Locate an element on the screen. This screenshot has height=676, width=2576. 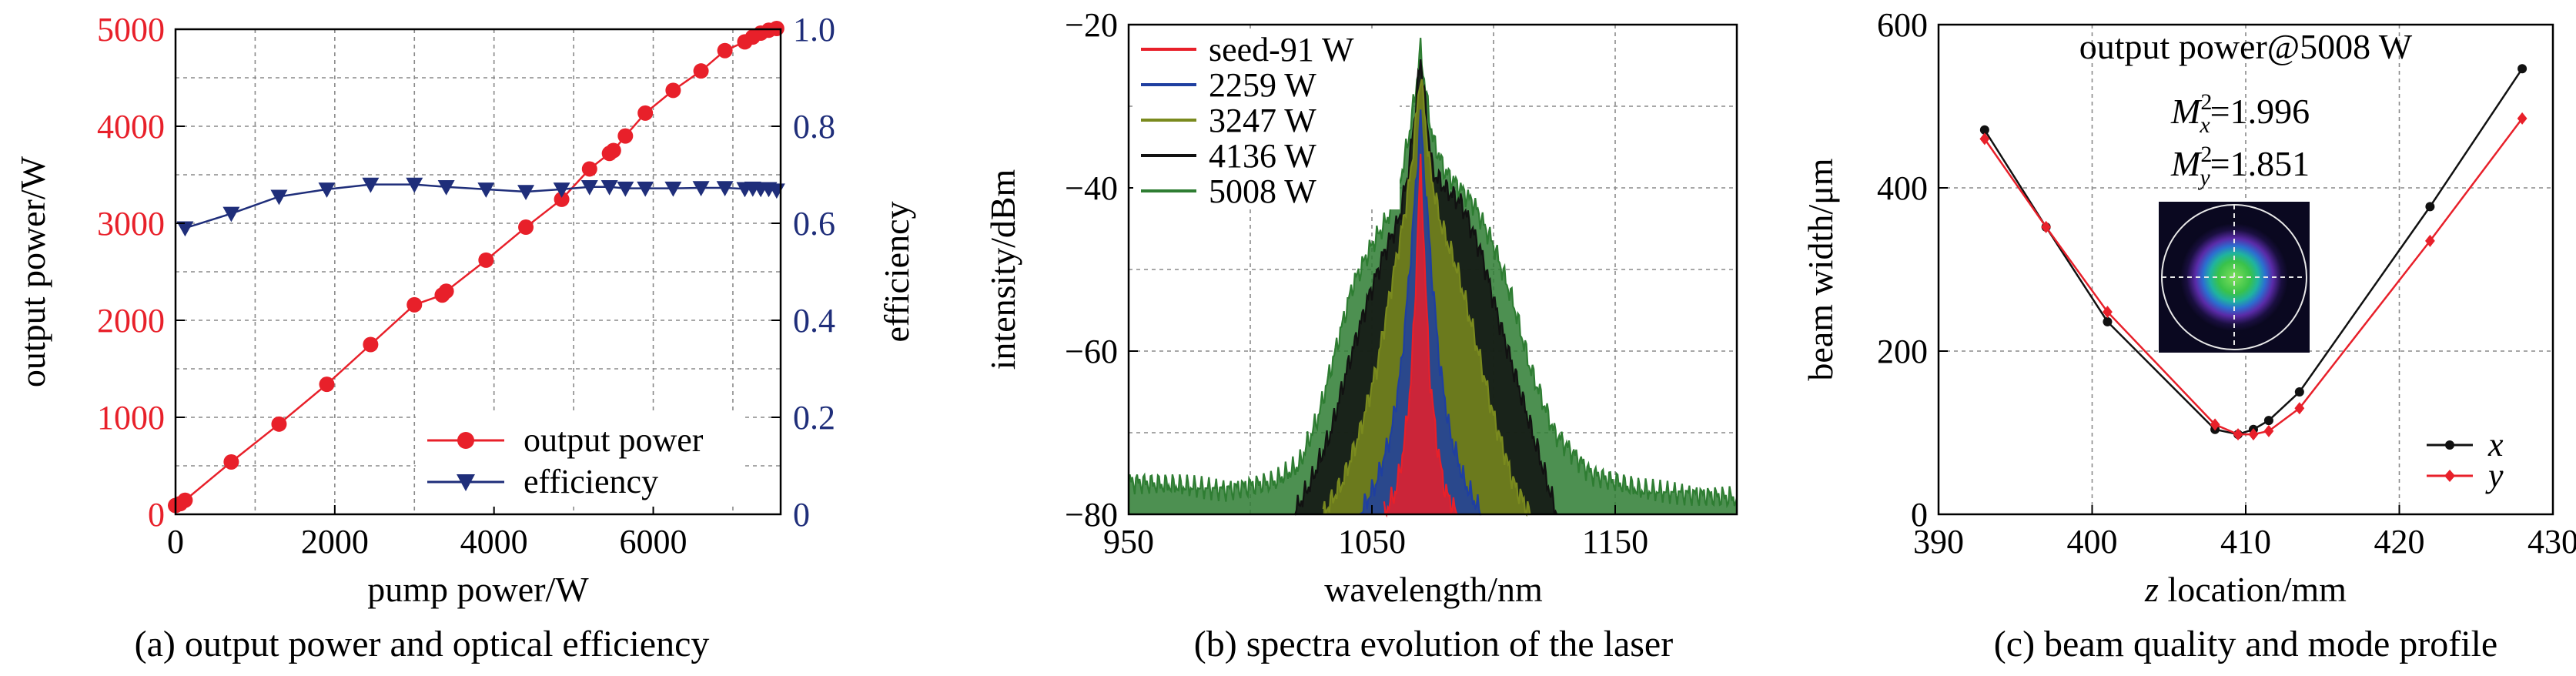
a-y2-tick-label: 0.8 is located at coordinates (814, 127).